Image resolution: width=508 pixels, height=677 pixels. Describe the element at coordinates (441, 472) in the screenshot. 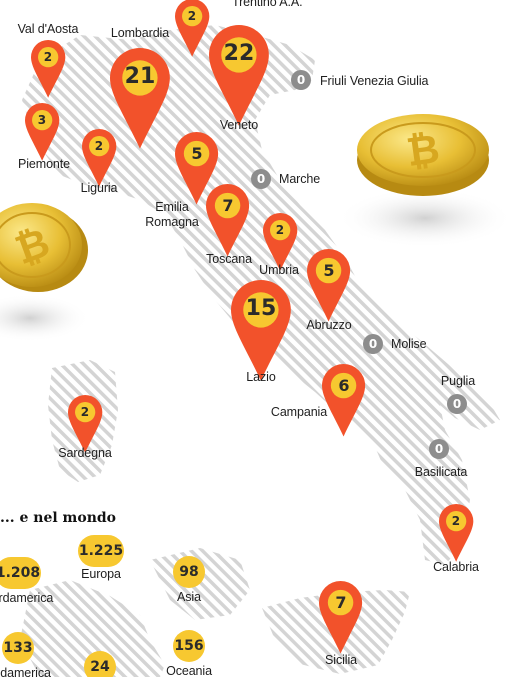

I see `region-label: Basilicata` at that location.